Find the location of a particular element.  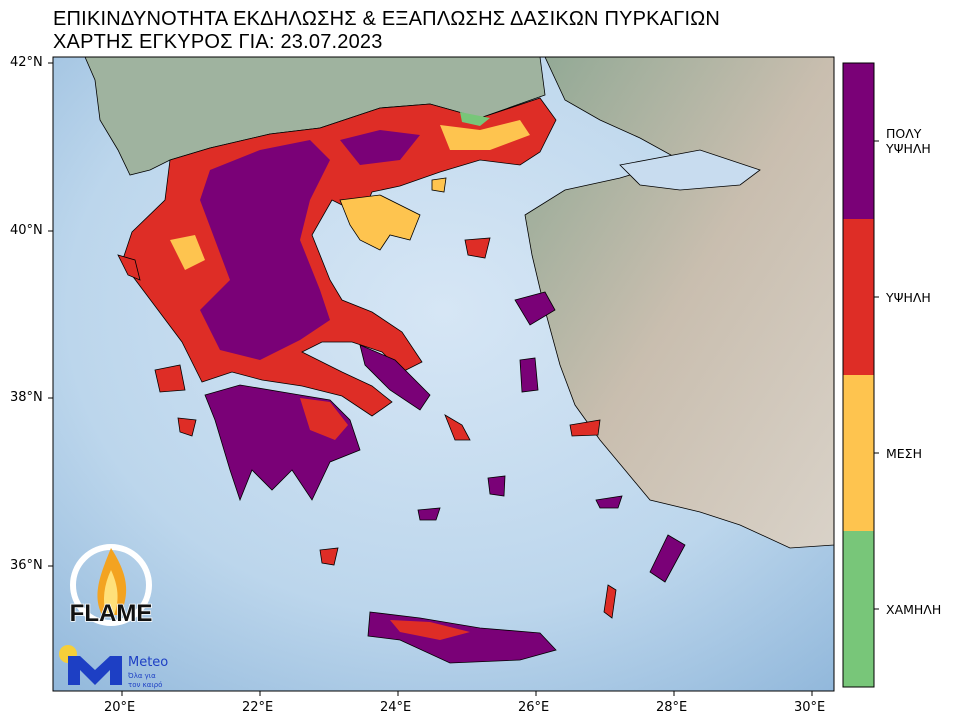

island-milos is located at coordinates (429, 514).